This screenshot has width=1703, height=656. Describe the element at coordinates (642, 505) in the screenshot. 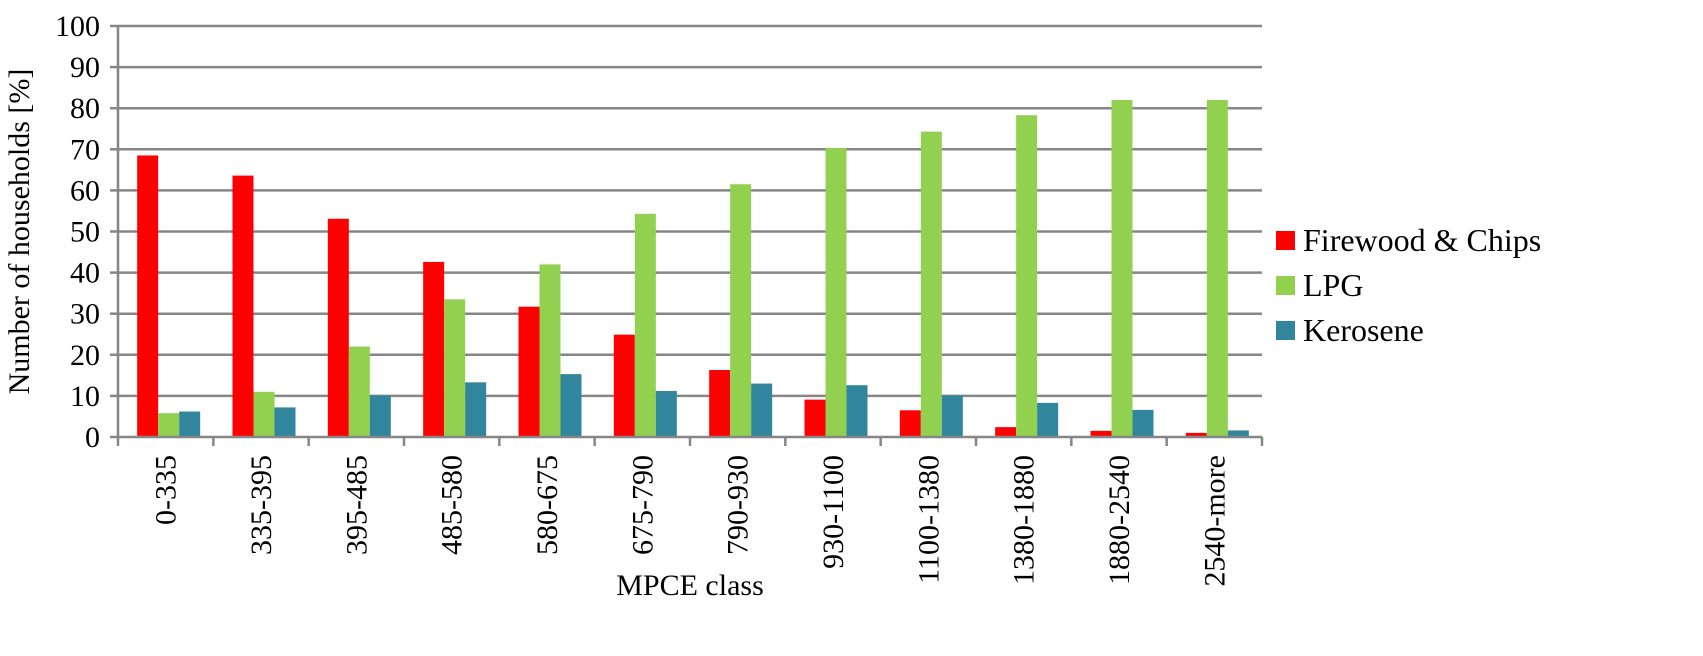

I see `x-tick-label: 675-790` at that location.